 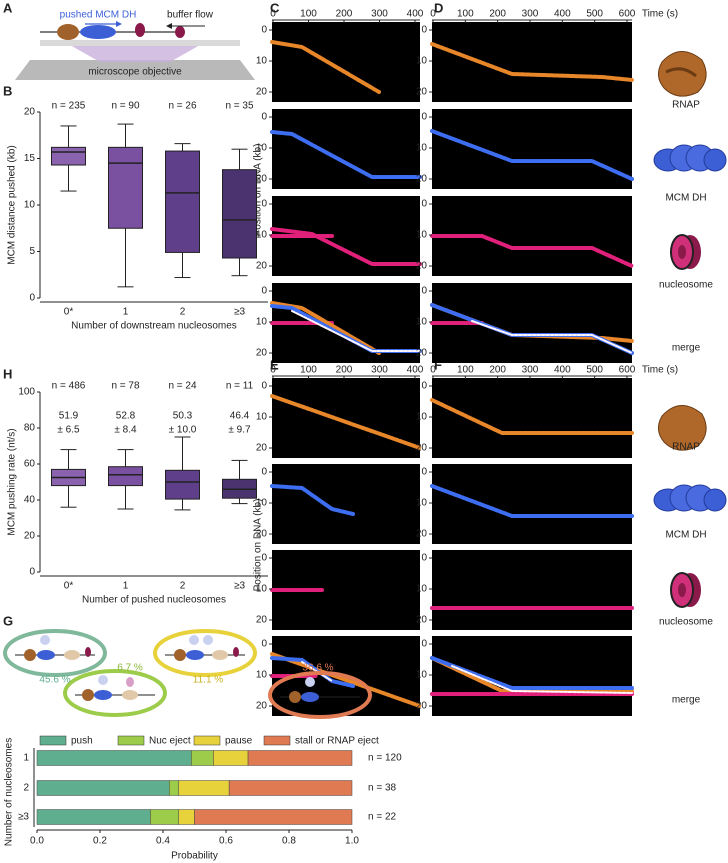 What do you see at coordinates (154, 600) in the screenshot?
I see `x-axis-title: Number of pushed nucleosomes` at bounding box center [154, 600].